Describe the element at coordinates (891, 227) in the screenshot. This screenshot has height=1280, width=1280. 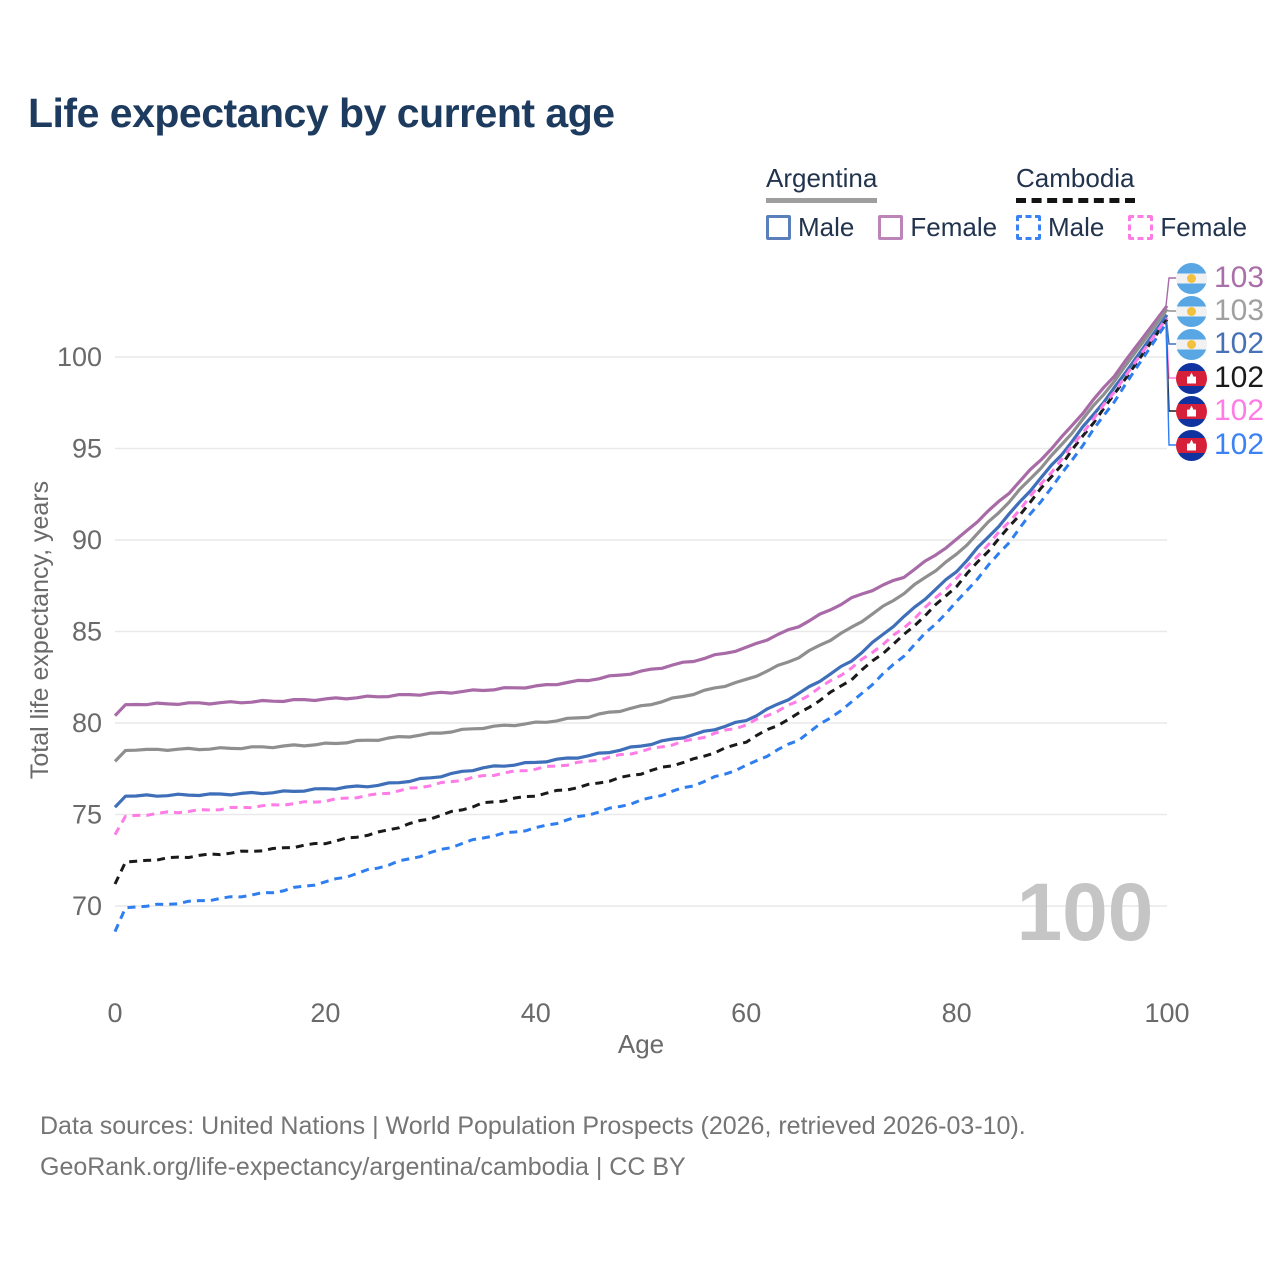
I see `argentina-female-swatch-icon` at that location.